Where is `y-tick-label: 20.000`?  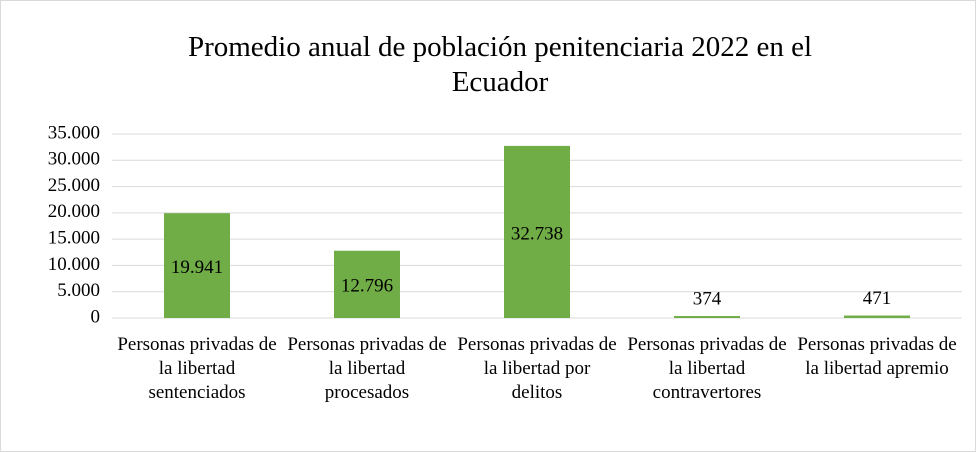 y-tick-label: 20.000 is located at coordinates (74, 211).